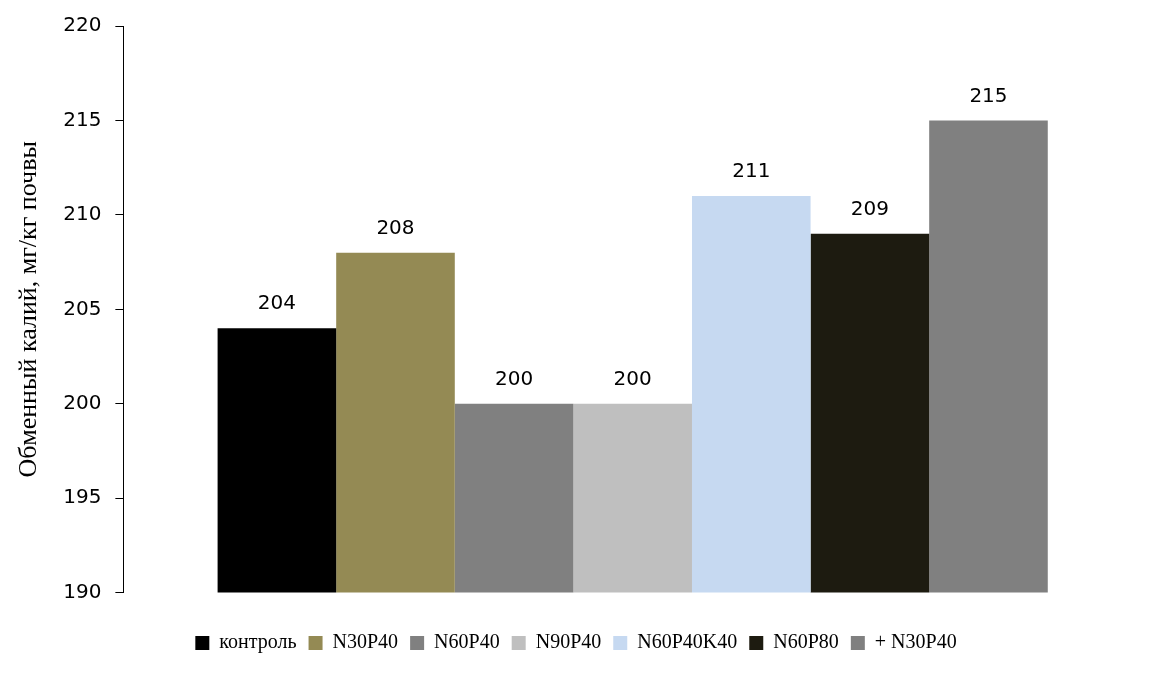 The image size is (1167, 678). What do you see at coordinates (869, 207) in the screenshot?
I see `data-label: 209` at bounding box center [869, 207].